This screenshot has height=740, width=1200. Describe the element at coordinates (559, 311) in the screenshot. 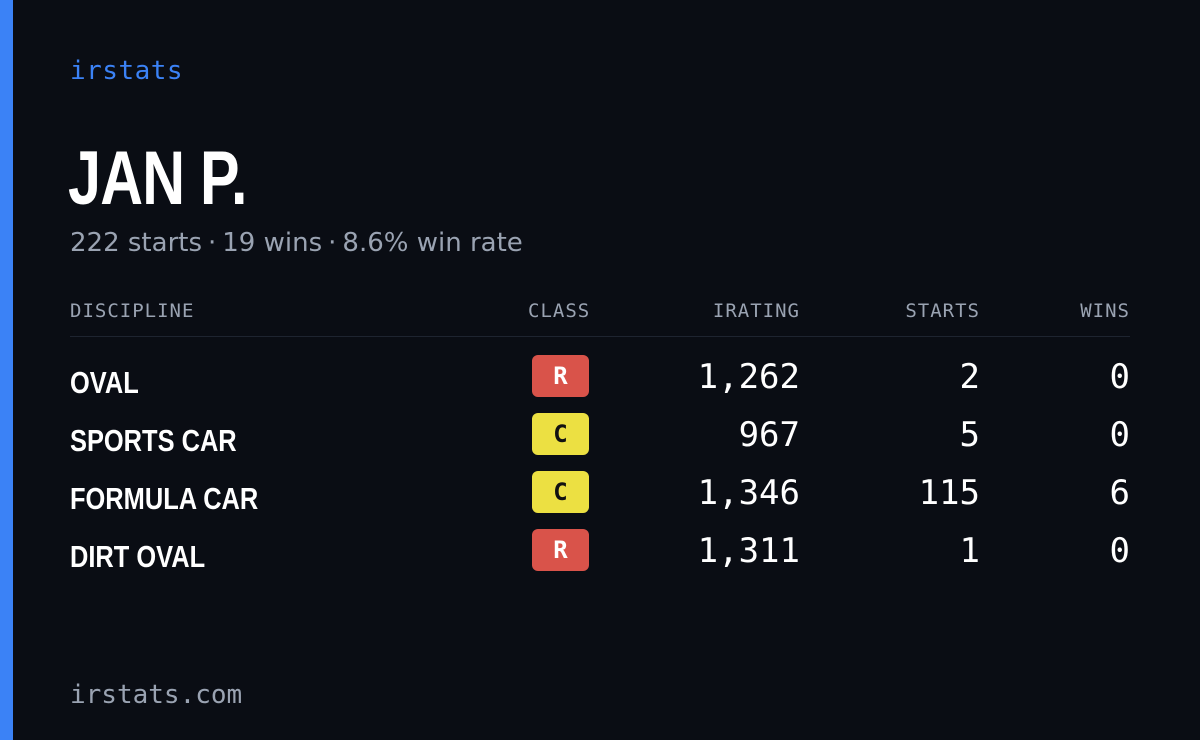

I see `header-class: CLASS` at that location.